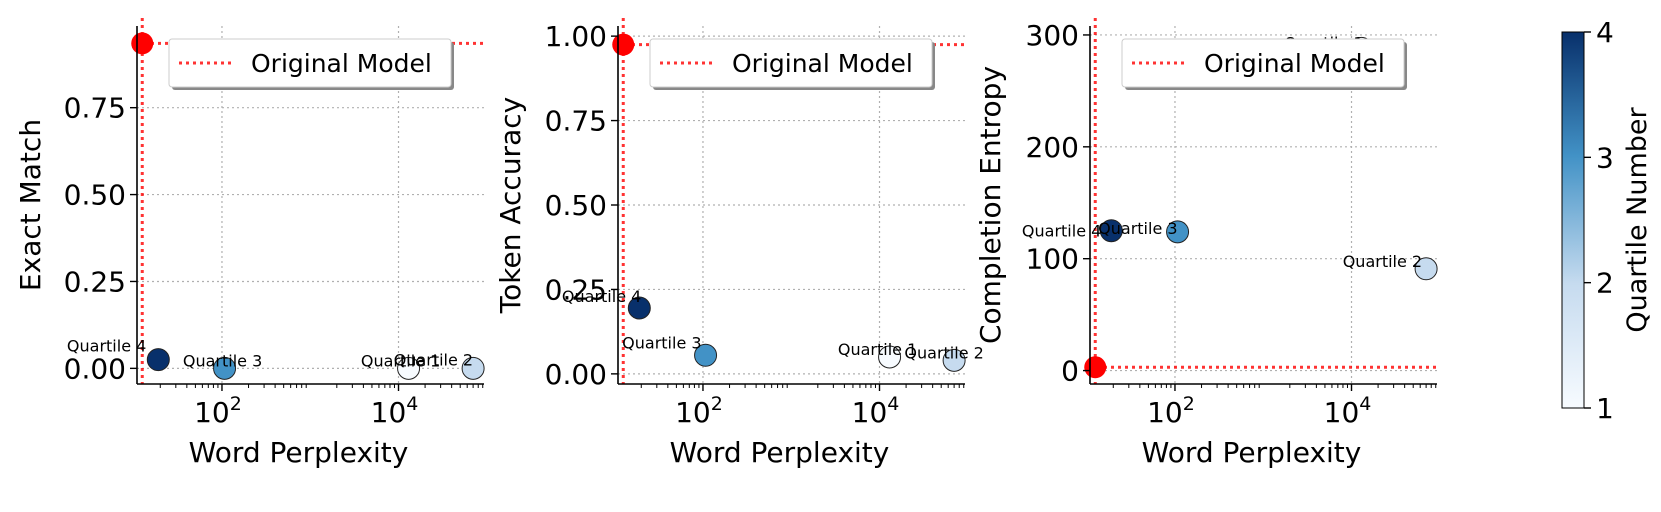 The image size is (1661, 512). What do you see at coordinates (510, 205) in the screenshot?
I see `y-axis-label: Token Accuracy` at bounding box center [510, 205].